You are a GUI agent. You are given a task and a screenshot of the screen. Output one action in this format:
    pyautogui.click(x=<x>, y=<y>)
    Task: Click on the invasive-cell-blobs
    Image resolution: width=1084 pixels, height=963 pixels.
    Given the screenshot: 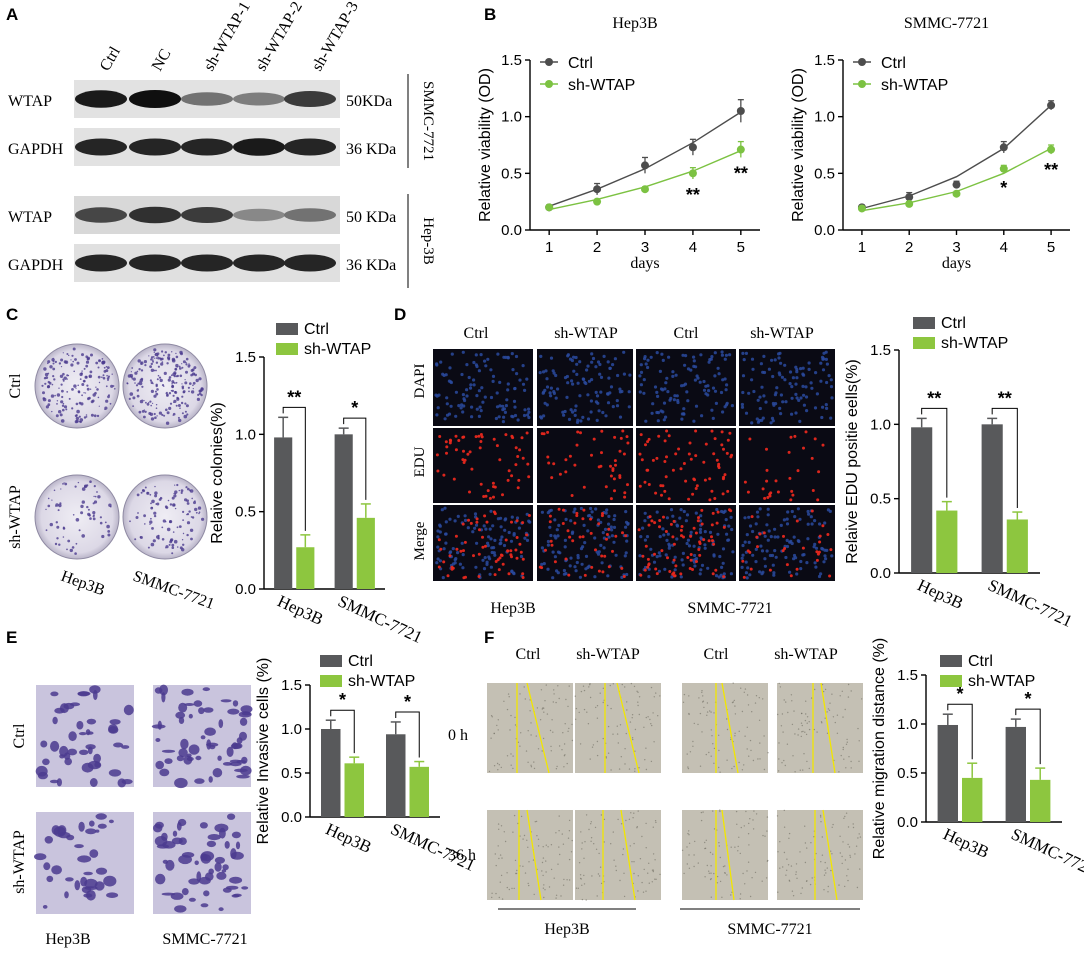 What is the action you would take?
    pyautogui.click(x=143, y=798)
    